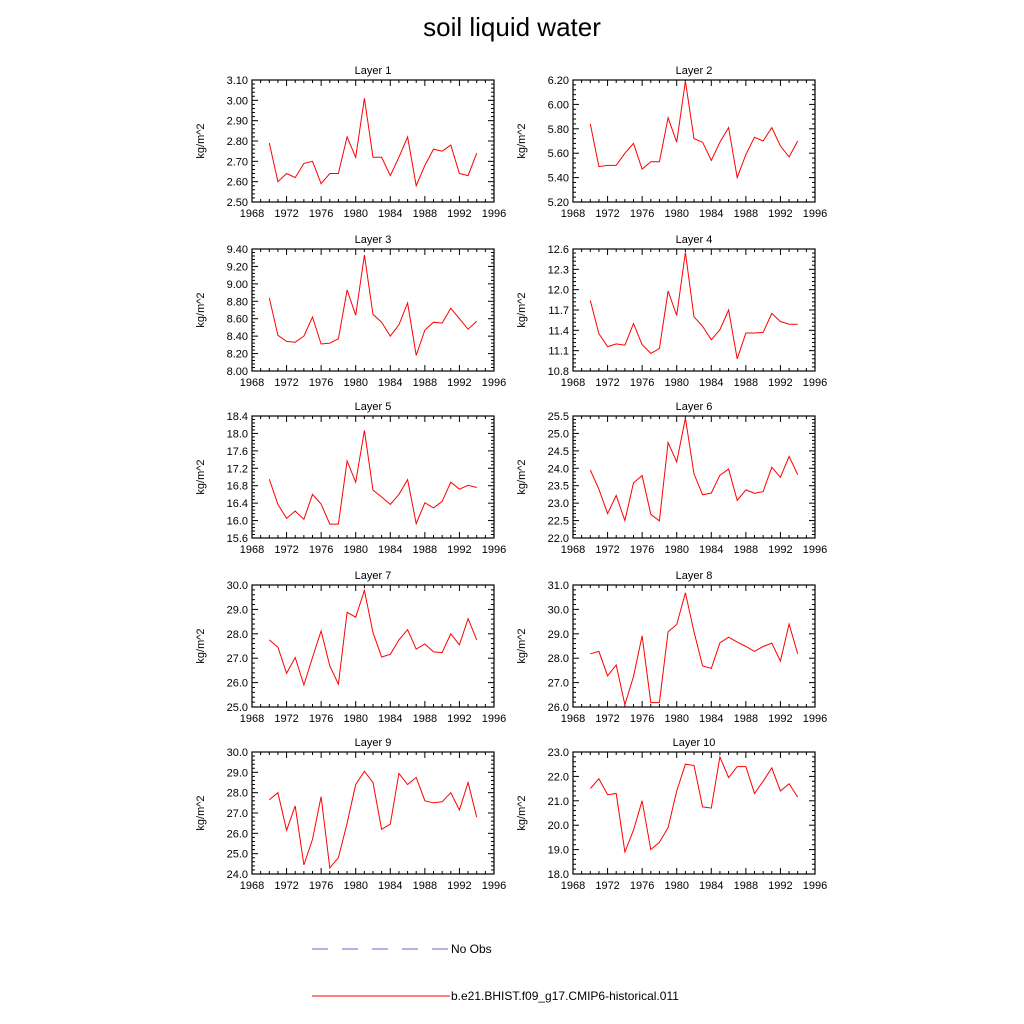 Image resolution: width=1024 pixels, height=1024 pixels. Describe the element at coordinates (694, 71) in the screenshot. I see `panel-title: Layer 2` at that location.